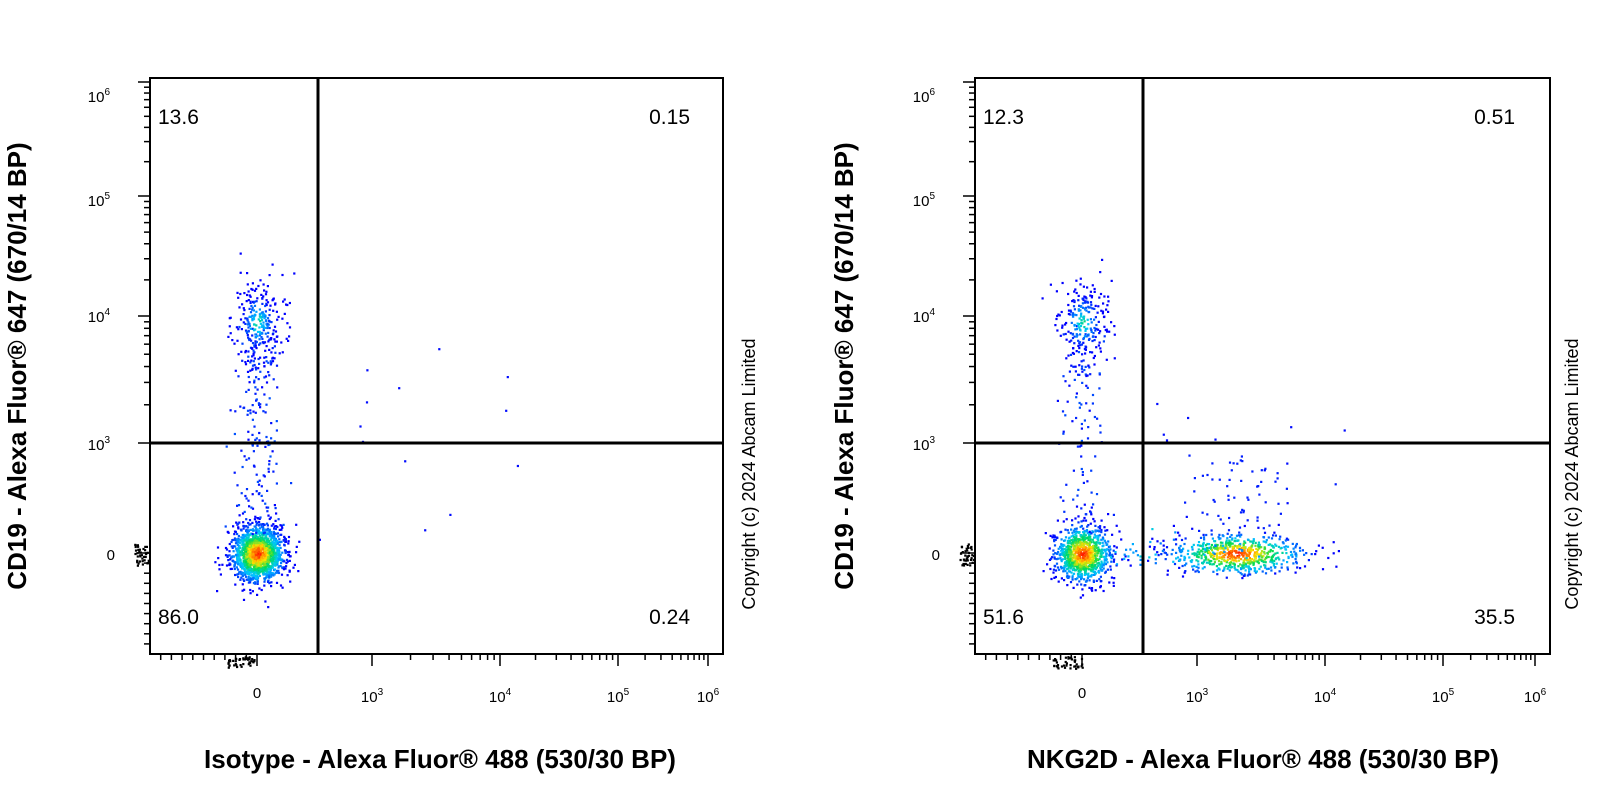  I want to click on left-quadrant-upper-left: 13.6, so click(178, 117).